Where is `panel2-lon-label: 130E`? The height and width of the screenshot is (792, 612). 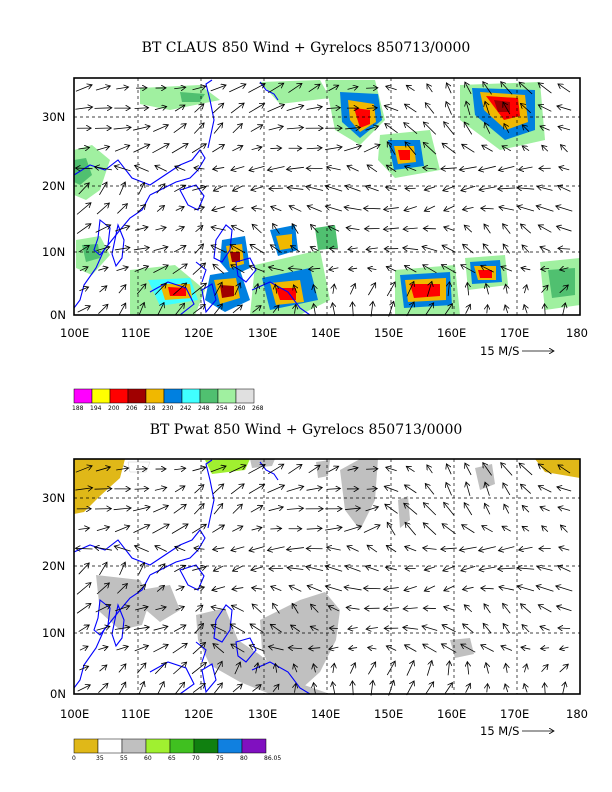
panel2-lon-label: 130E is located at coordinates (262, 714).